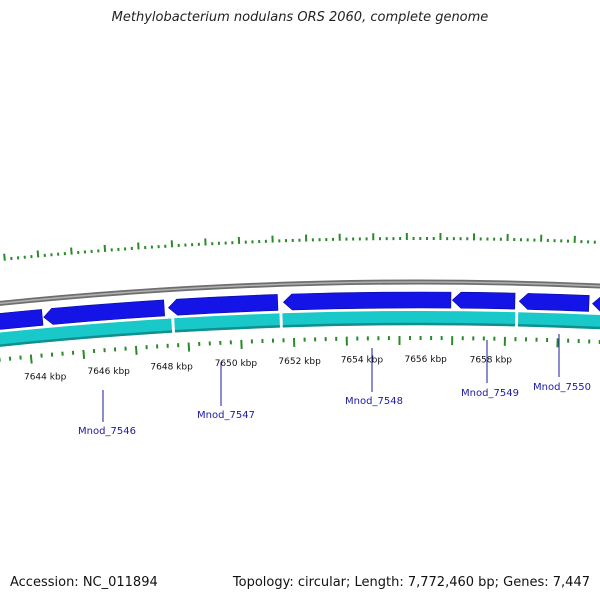 This screenshot has width=600, height=600. Describe the element at coordinates (491, 361) in the screenshot. I see `scale-label: 7658 kbp` at that location.